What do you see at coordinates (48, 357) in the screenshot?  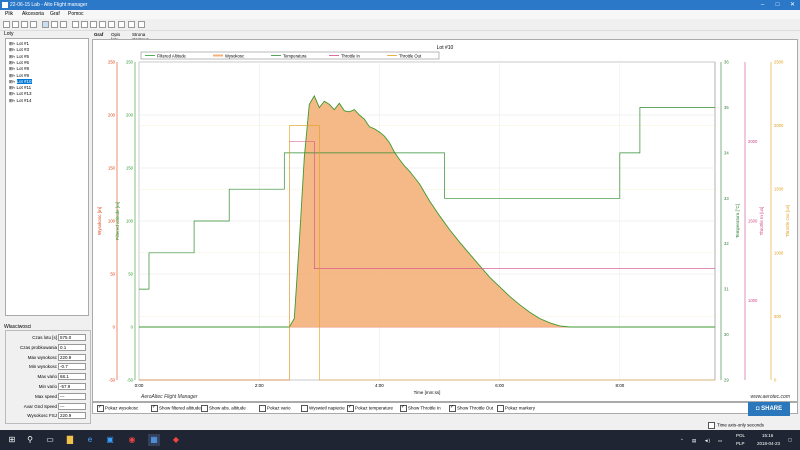 I see `property-row: Max wysokosc 220.9` at bounding box center [48, 357].